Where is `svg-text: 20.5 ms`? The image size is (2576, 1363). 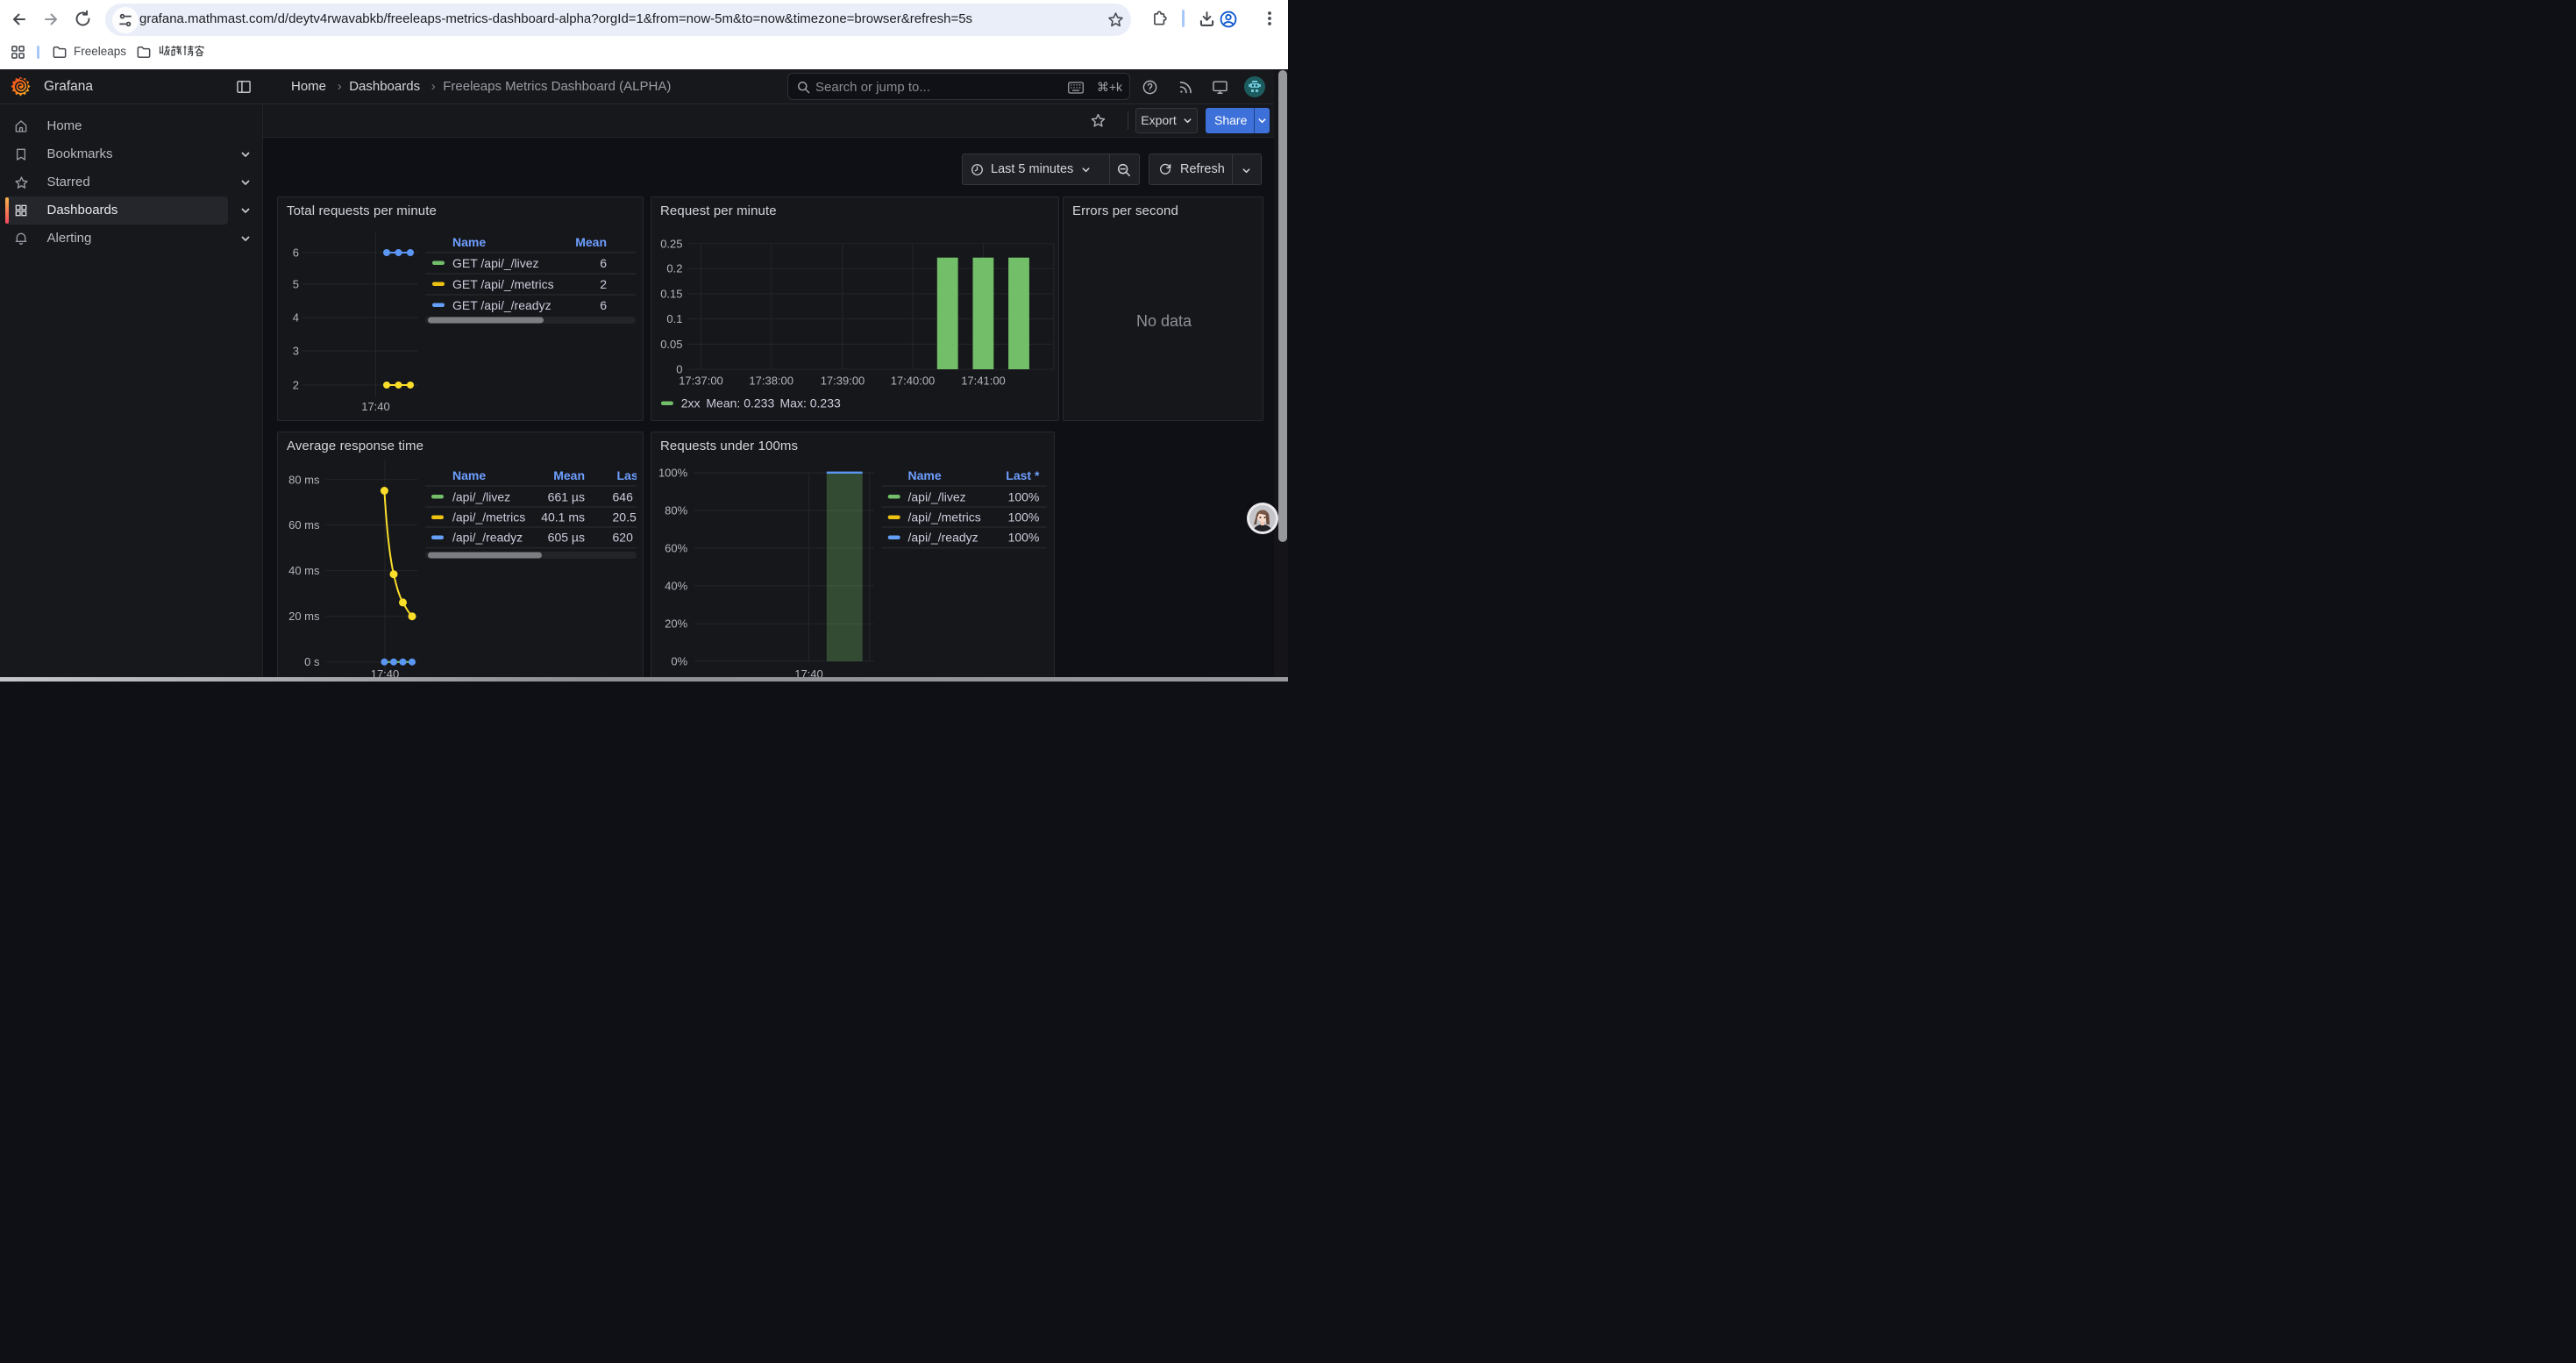 svg-text: 20.5 ms is located at coordinates (628, 517).